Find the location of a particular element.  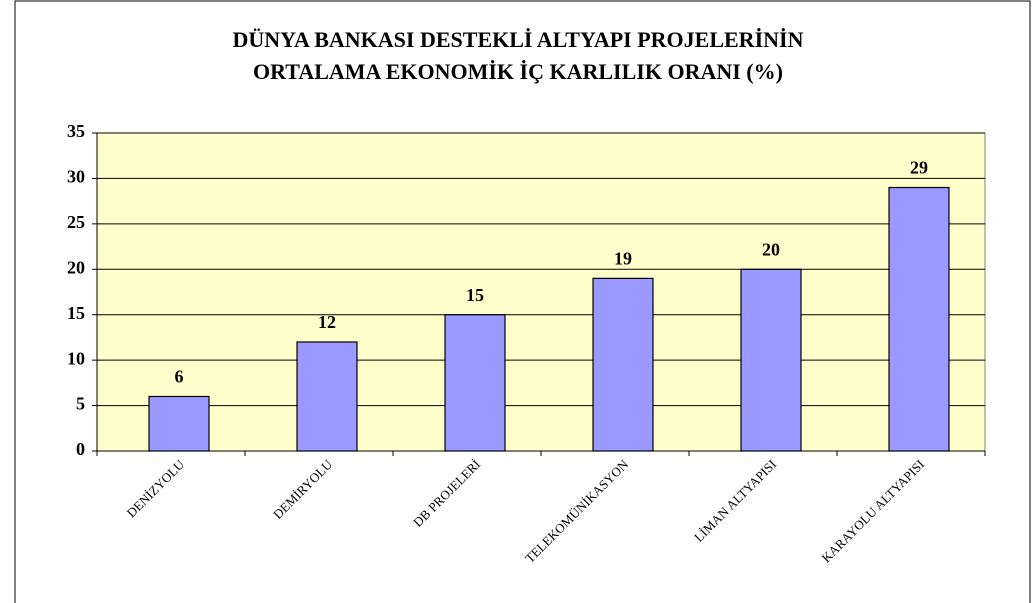

y-tick-label: 30 is located at coordinates (76, 177).